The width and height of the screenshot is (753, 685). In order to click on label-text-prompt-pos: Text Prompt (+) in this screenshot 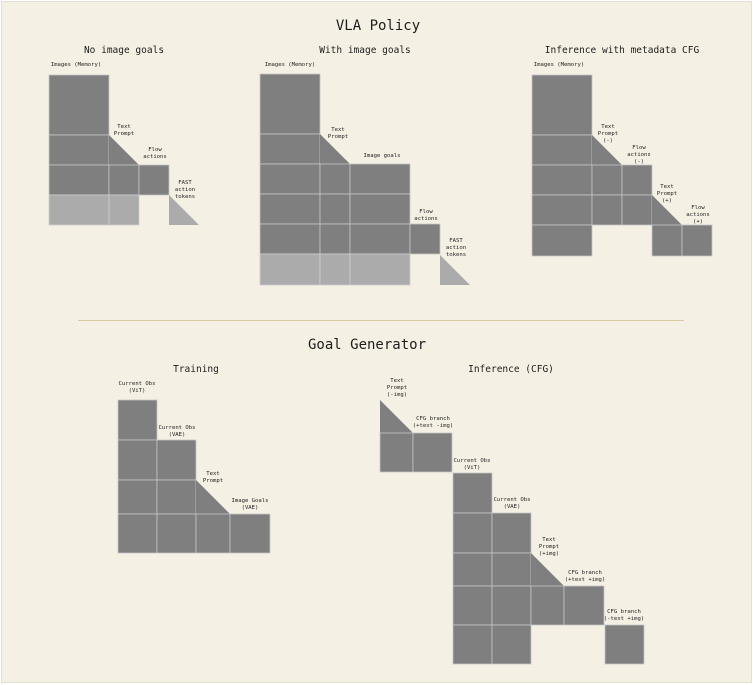, I will do `click(667, 194)`.